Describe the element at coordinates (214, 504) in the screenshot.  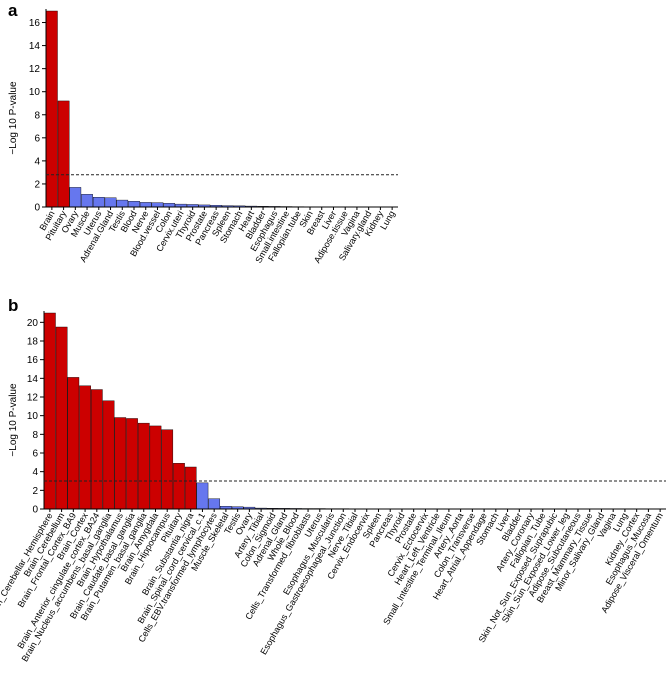
I see `bar-Cells_EBV.transformed_lymphocytes` at that location.